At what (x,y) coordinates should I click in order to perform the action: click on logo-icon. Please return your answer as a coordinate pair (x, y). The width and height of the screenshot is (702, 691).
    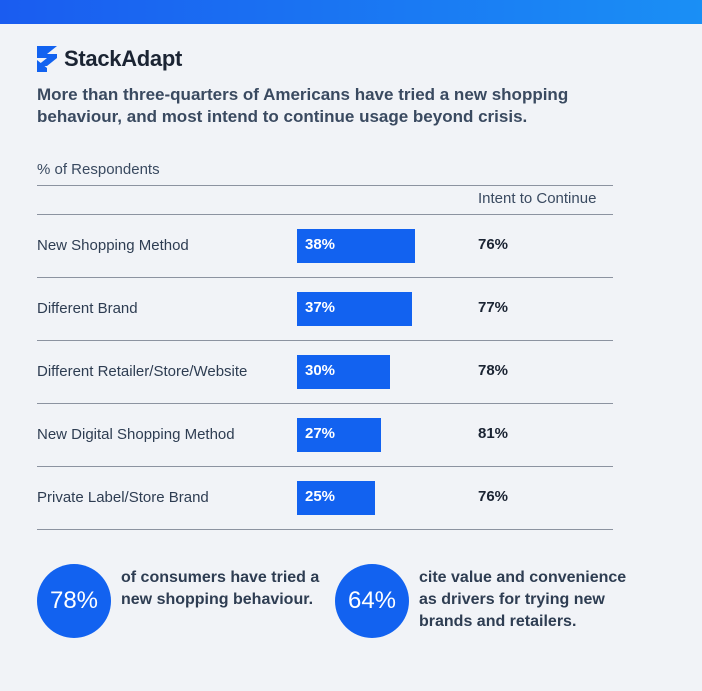
    Looking at the image, I should click on (47, 59).